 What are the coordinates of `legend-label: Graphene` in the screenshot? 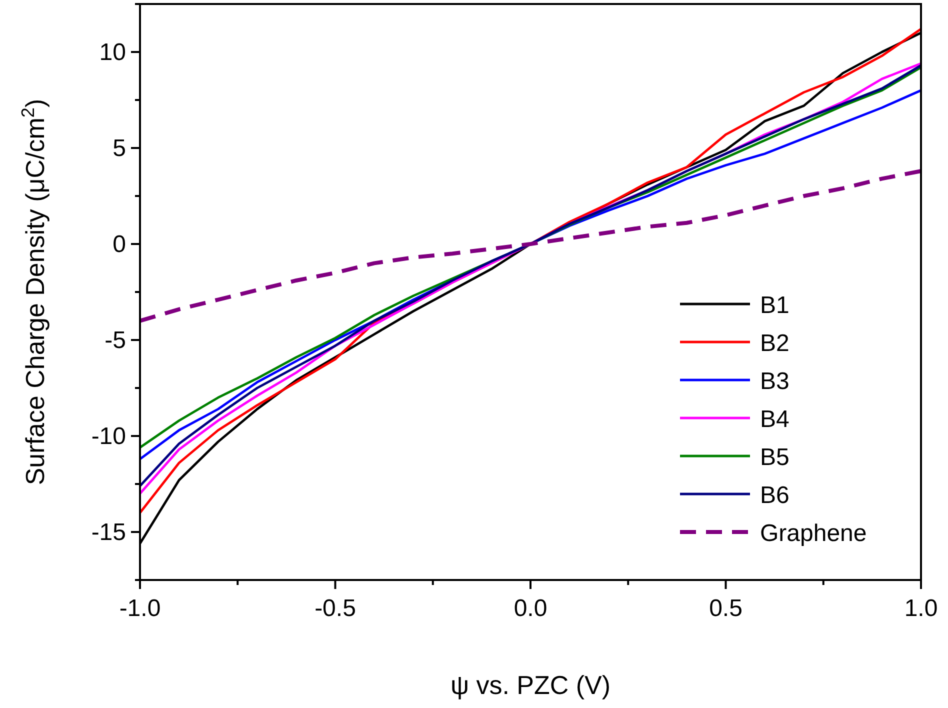 It's located at (813, 533).